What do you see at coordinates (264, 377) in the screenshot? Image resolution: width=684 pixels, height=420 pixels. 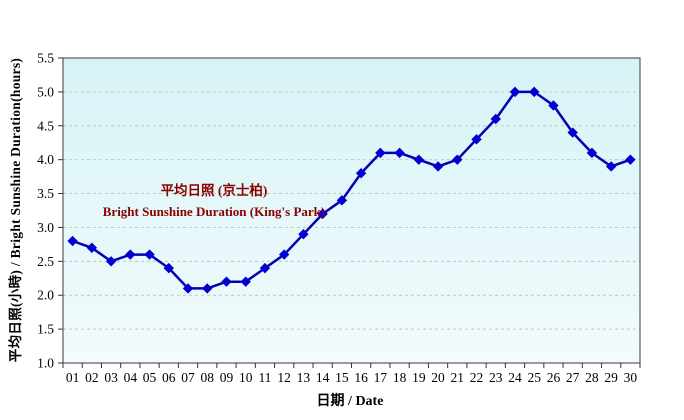 I see `x-tick-label: 11` at bounding box center [264, 377].